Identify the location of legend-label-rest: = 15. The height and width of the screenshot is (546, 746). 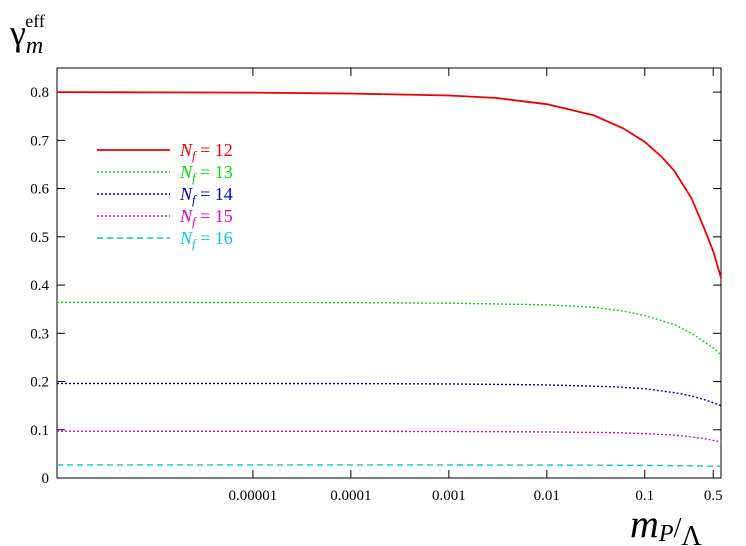
(214, 216).